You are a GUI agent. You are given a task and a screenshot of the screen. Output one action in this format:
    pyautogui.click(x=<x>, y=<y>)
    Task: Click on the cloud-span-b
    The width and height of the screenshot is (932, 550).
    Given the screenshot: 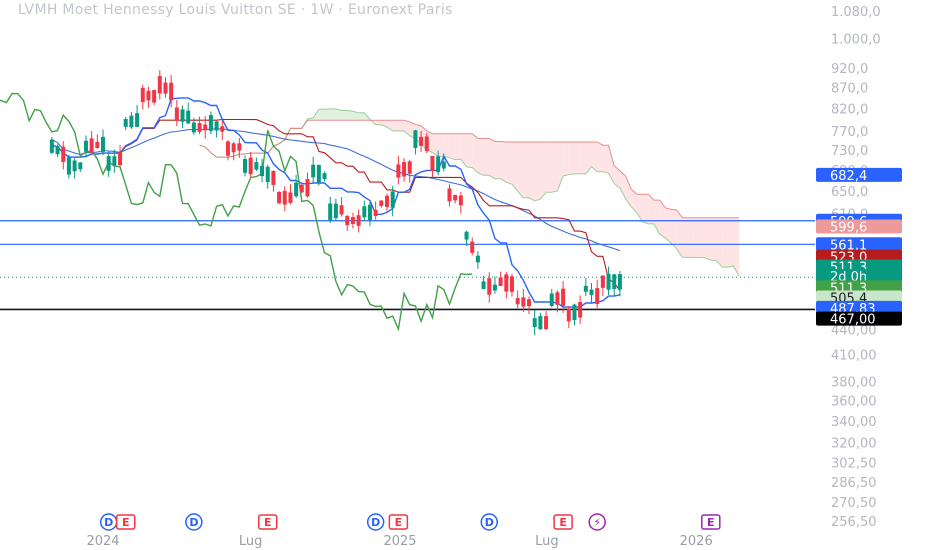 What is the action you would take?
    pyautogui.click(x=469, y=169)
    